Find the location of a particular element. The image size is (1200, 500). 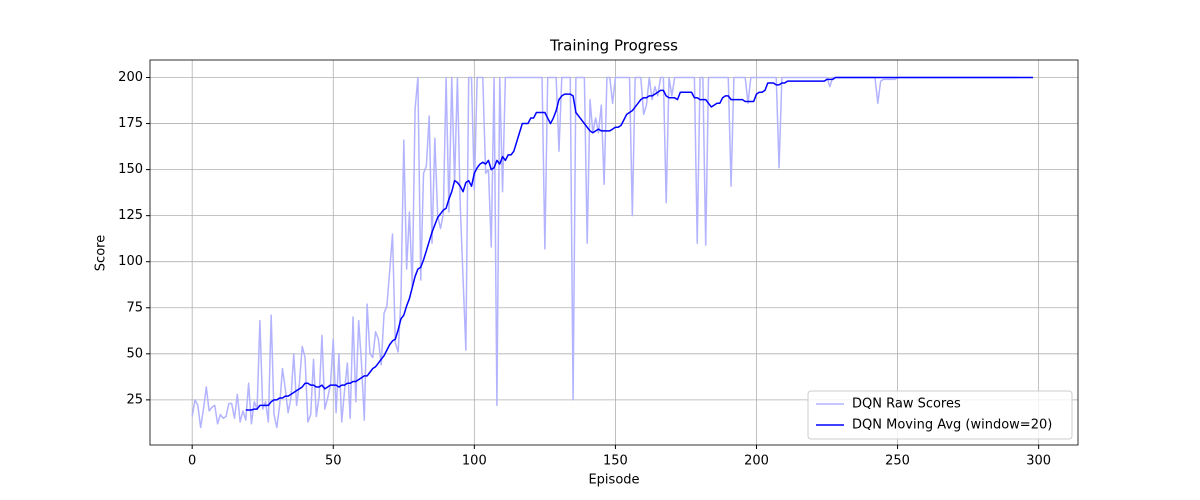

legend-label: DQN Moving Avg (window=20) is located at coordinates (952, 425).